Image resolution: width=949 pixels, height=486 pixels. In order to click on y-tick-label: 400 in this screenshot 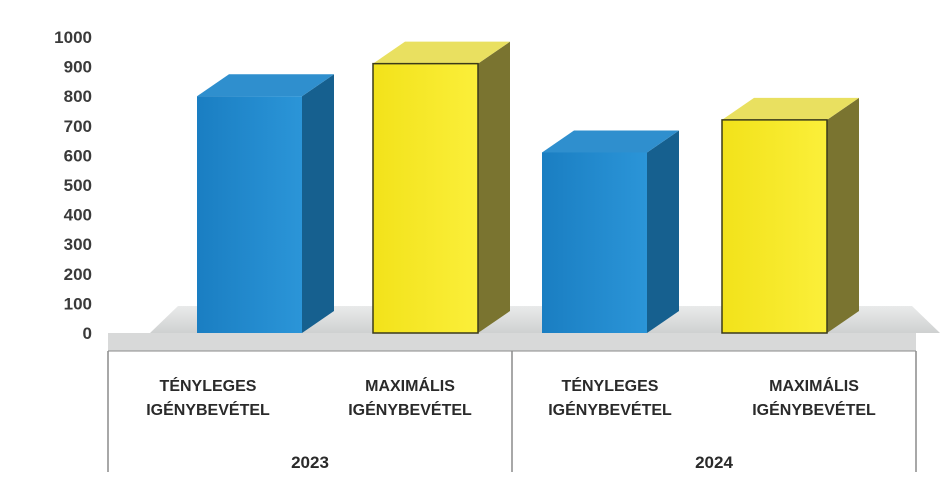, I will do `click(78, 215)`.